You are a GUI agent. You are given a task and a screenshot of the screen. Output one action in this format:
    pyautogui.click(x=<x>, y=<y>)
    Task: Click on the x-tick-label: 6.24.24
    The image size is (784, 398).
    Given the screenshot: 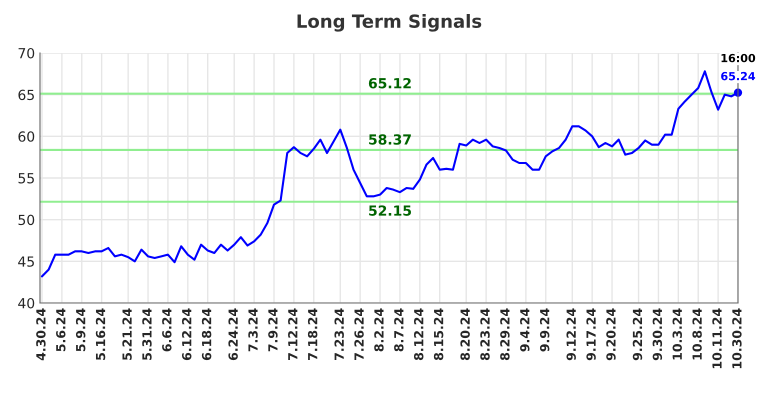 What is the action you would take?
    pyautogui.click(x=233, y=334)
    